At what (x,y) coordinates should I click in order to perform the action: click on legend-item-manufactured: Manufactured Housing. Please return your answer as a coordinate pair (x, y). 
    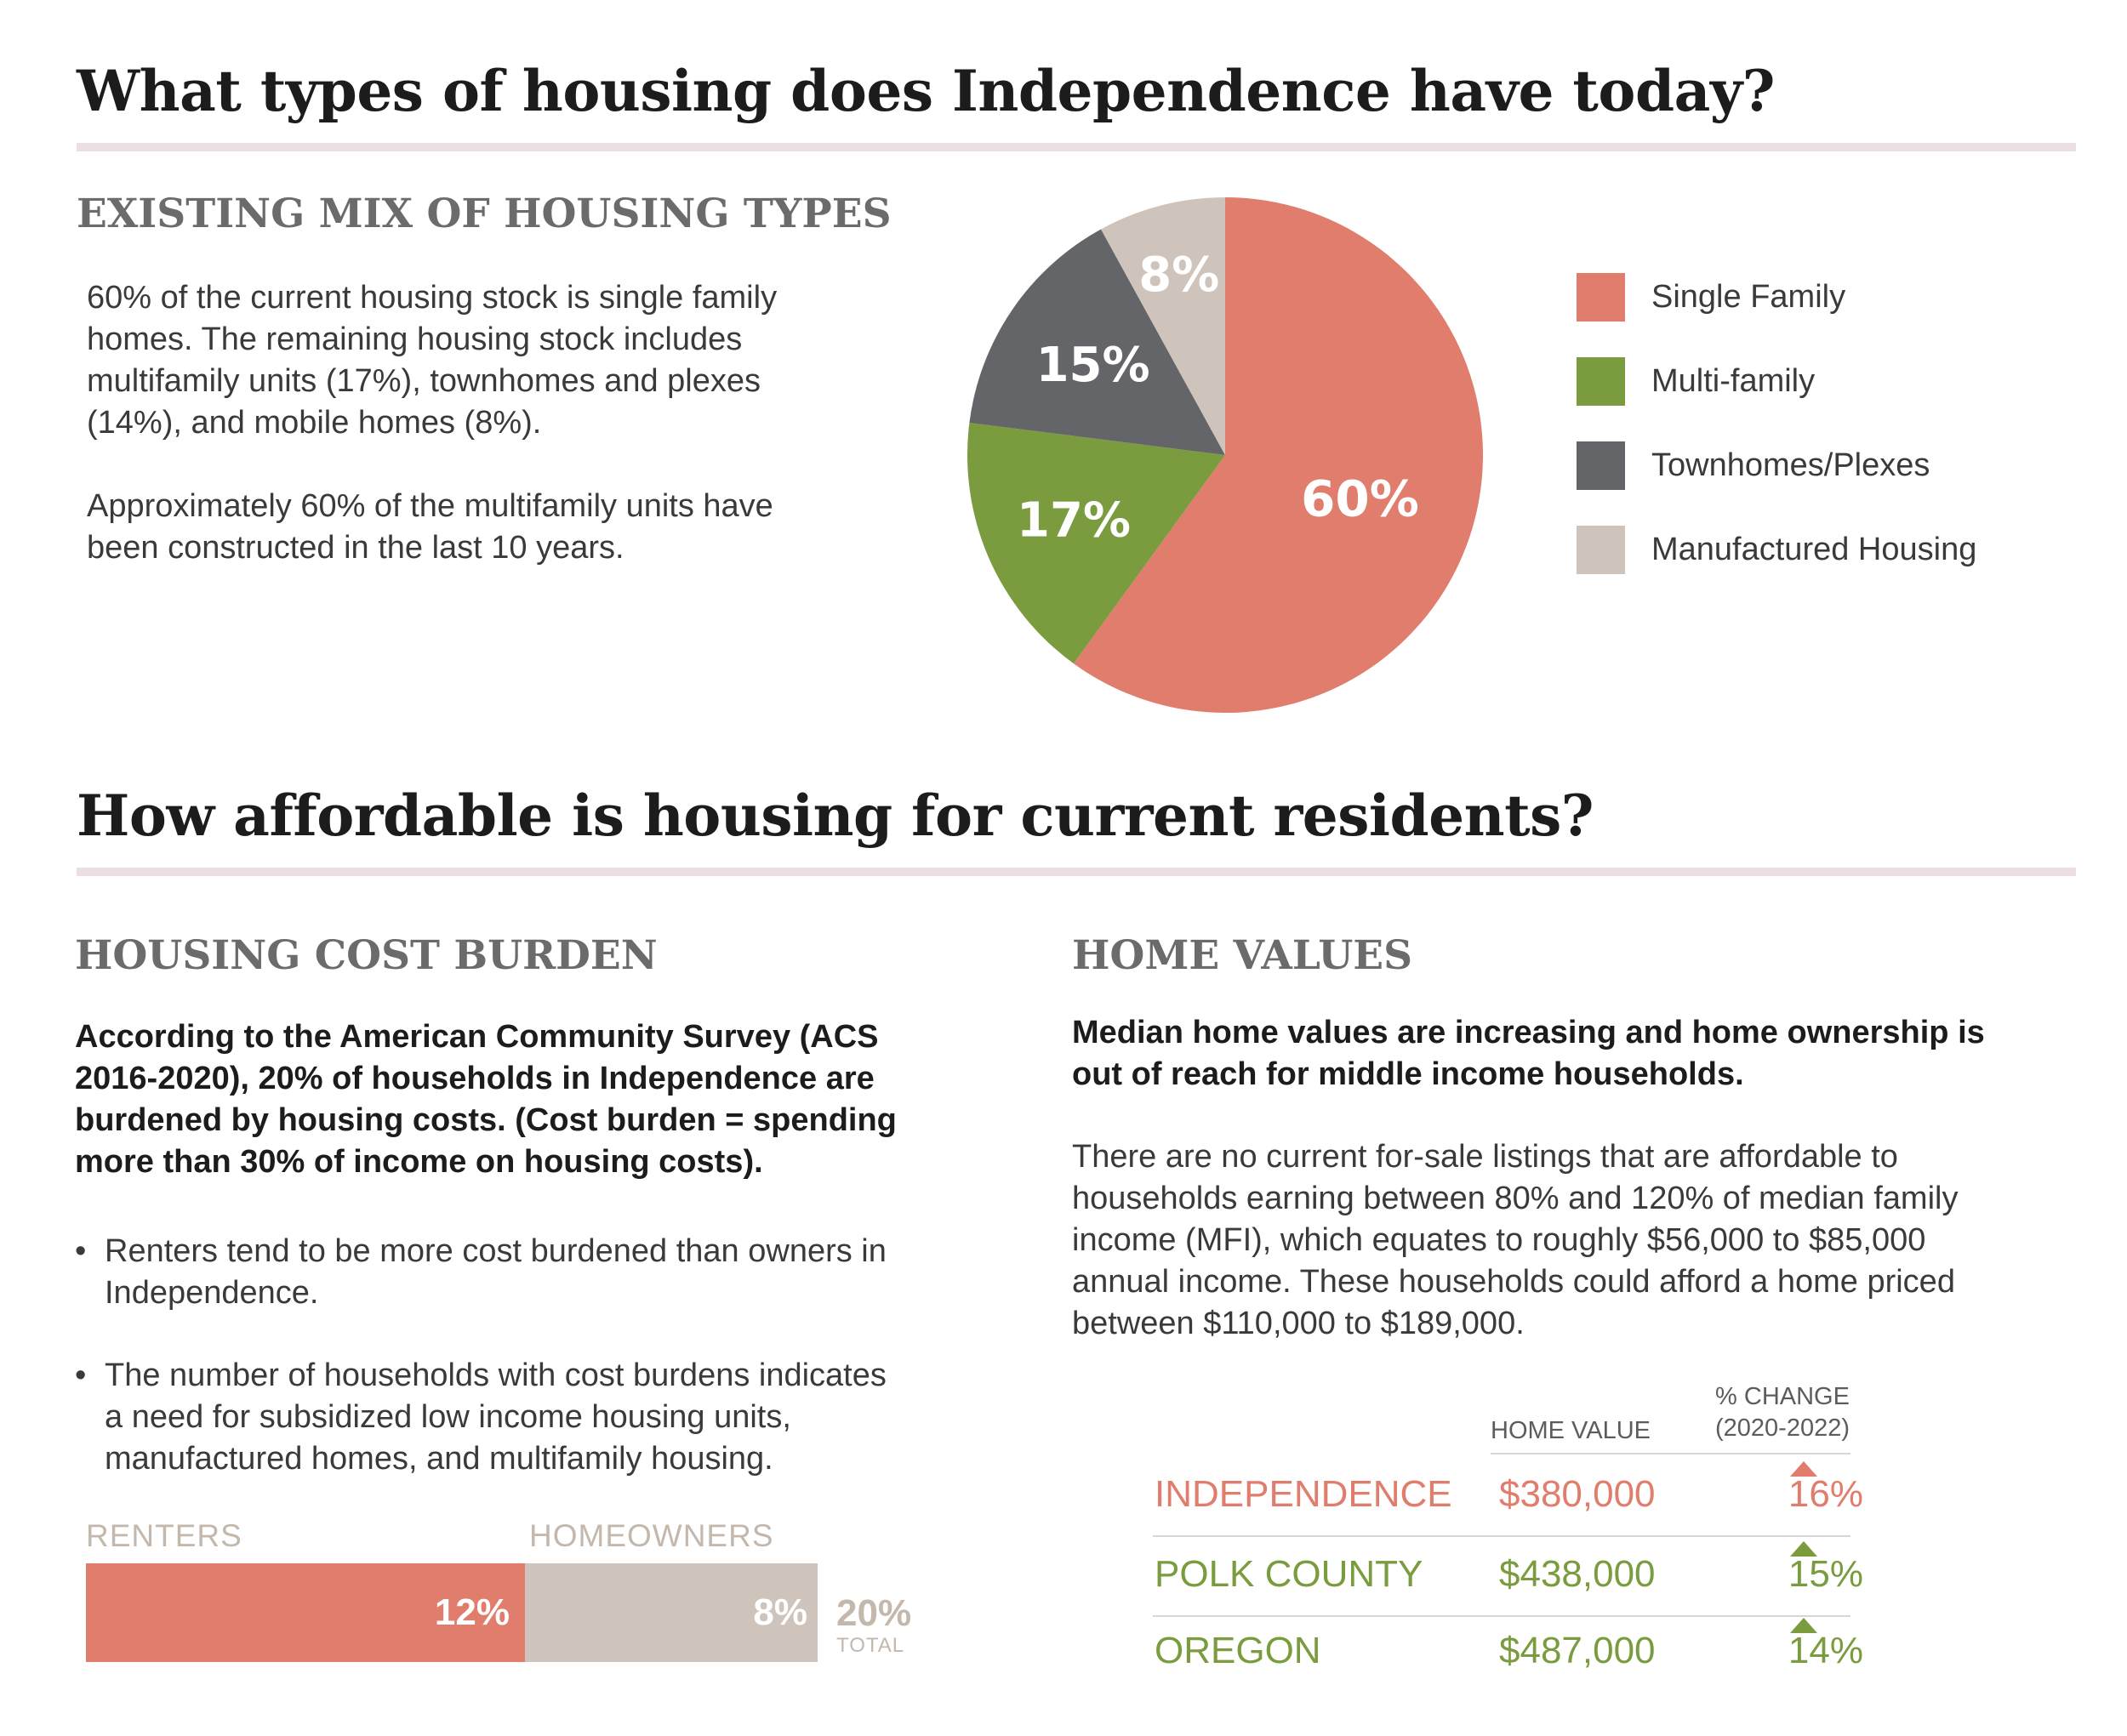
    Looking at the image, I should click on (1776, 550).